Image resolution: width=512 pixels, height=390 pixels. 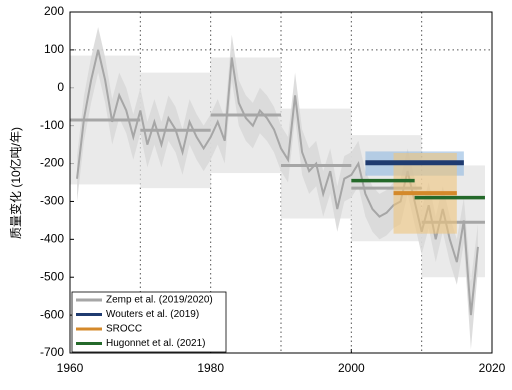 I want to click on legend-label: SROCC, so click(x=124, y=329).